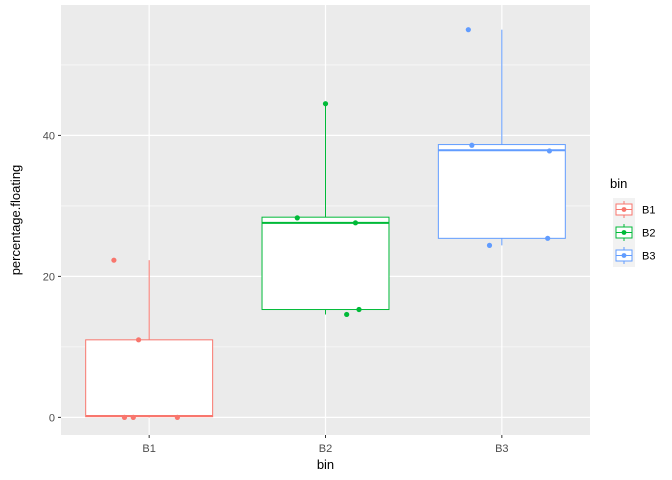 The height and width of the screenshot is (480, 672). Describe the element at coordinates (52, 418) in the screenshot. I see `y-tick-label: 0` at that location.